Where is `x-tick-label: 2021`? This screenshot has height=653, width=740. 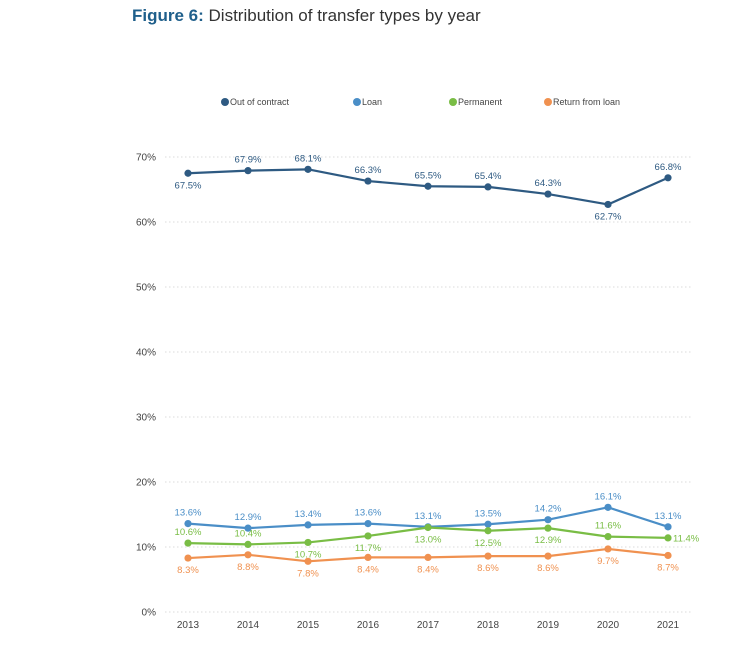
x-tick-label: 2021 is located at coordinates (668, 625).